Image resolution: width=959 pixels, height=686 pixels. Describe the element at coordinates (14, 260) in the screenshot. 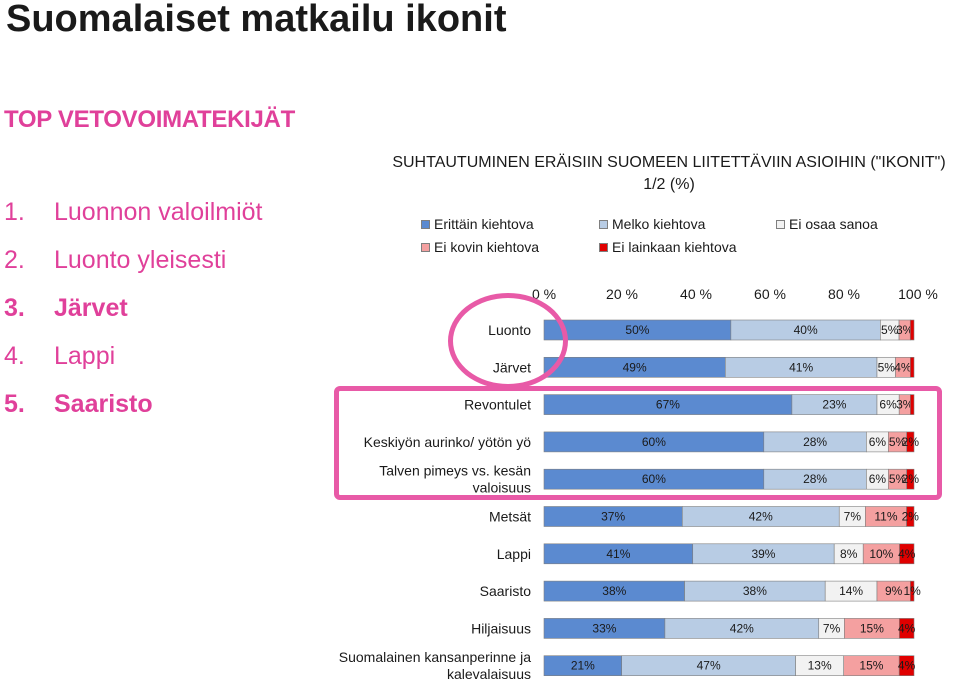

I see `ranking-number: 2.` at that location.